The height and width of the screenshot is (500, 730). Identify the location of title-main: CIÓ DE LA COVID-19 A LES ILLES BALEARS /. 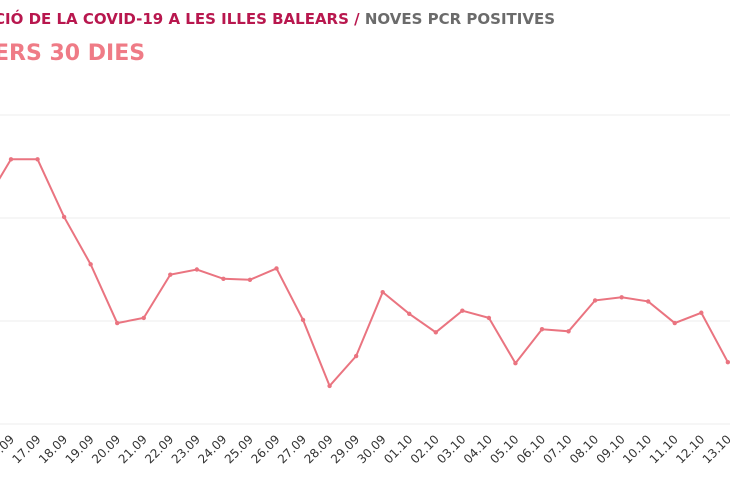
(180, 18).